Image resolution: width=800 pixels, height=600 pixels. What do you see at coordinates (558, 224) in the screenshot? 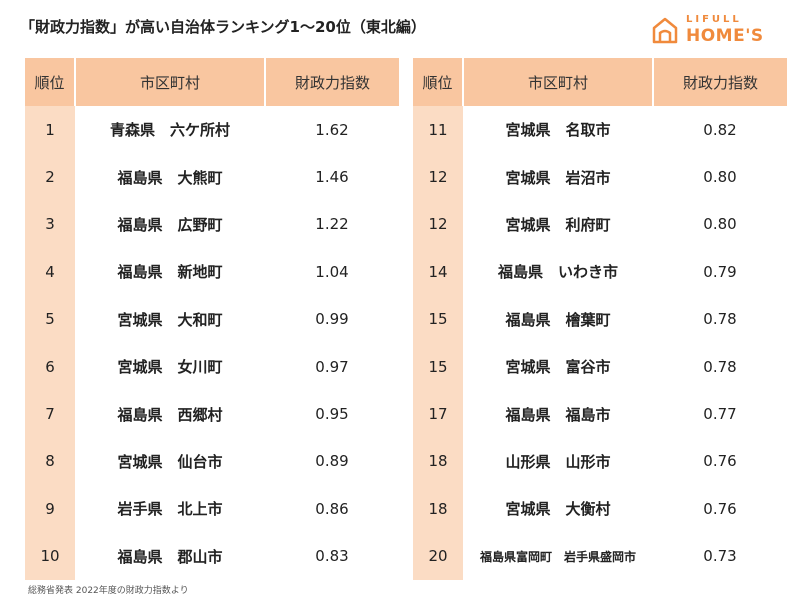
I see `municipality-cell: 宮城県 利府町` at bounding box center [558, 224].